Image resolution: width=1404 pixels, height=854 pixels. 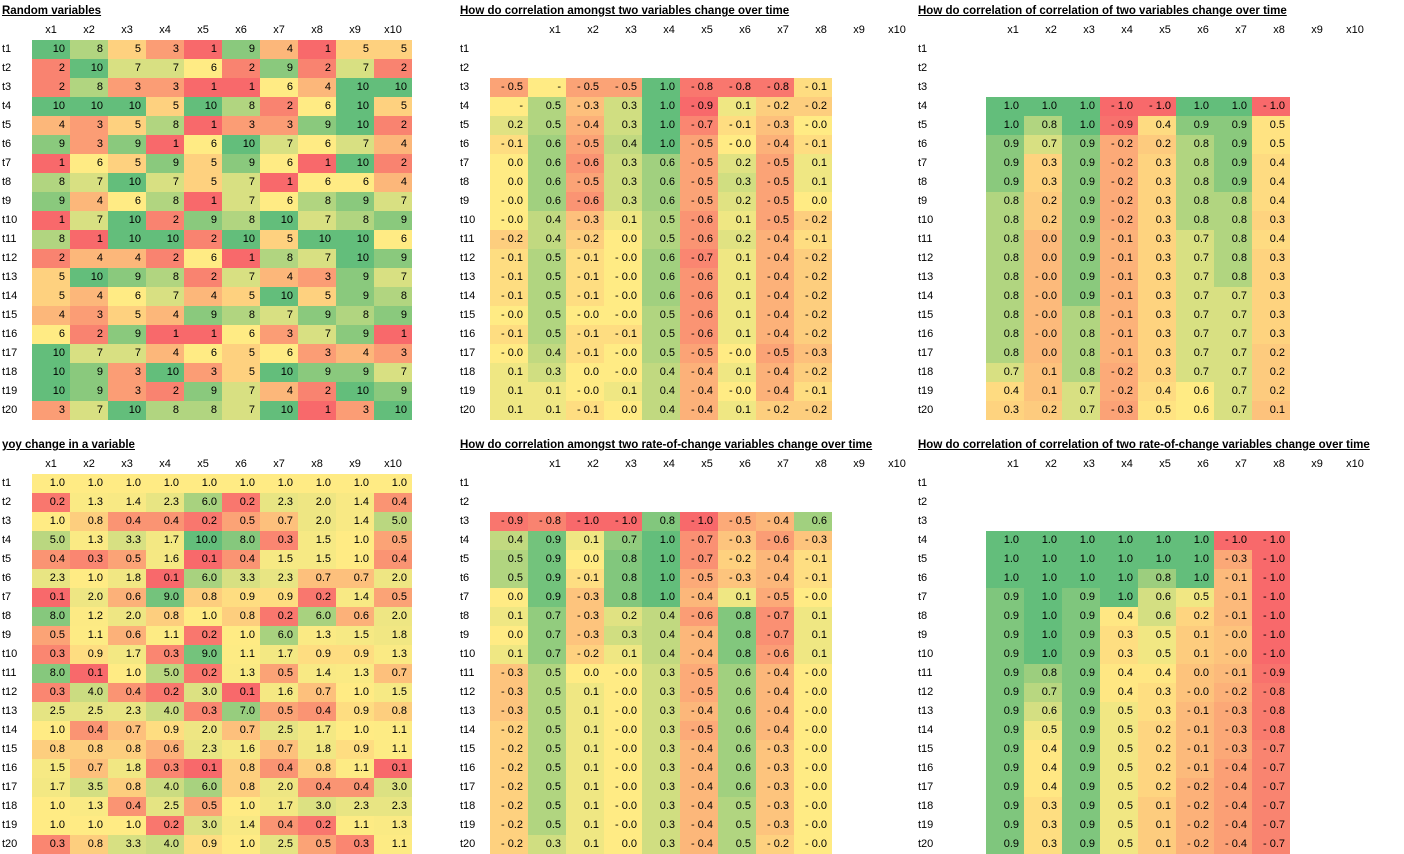 I want to click on data-cell: 2.3, so click(x=393, y=806).